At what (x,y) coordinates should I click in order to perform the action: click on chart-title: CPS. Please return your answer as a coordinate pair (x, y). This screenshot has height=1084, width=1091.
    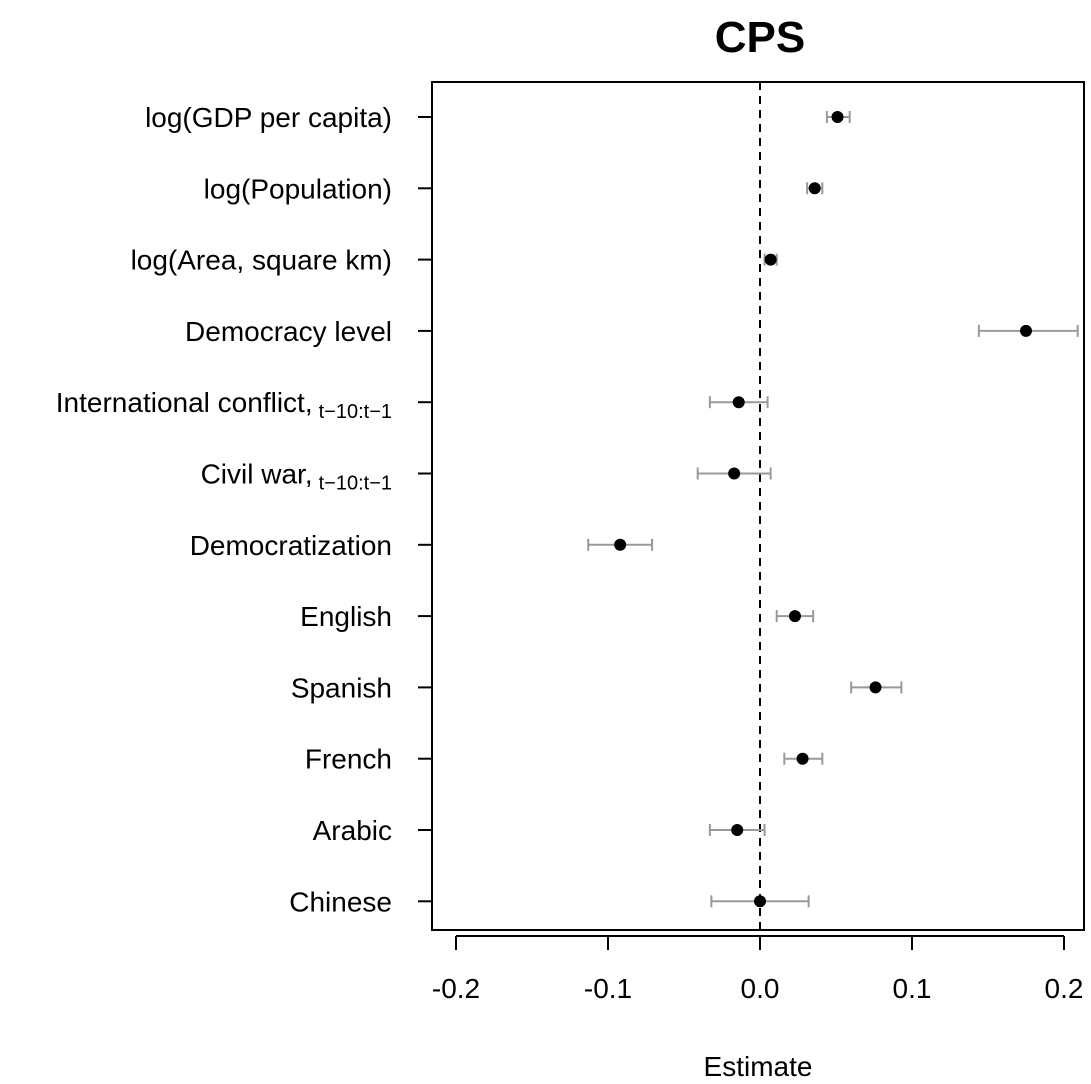
    Looking at the image, I should click on (760, 37).